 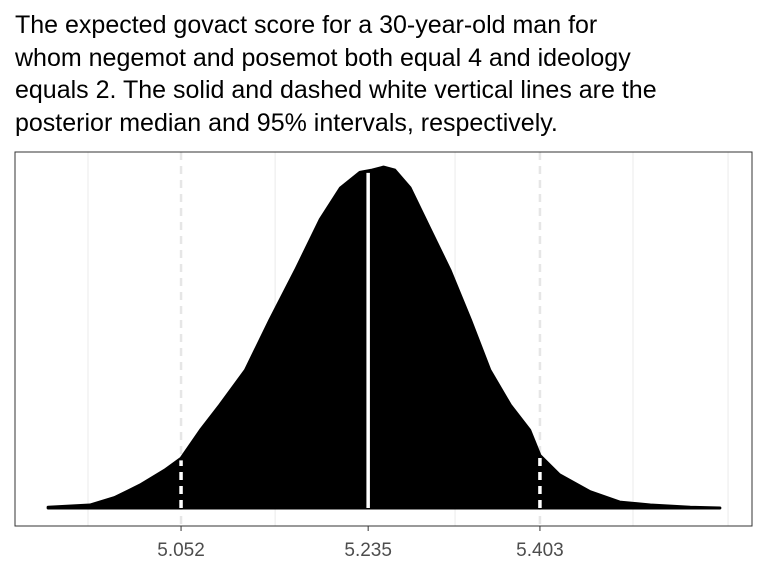 I want to click on x-tick-label: 5.403, so click(x=540, y=550).